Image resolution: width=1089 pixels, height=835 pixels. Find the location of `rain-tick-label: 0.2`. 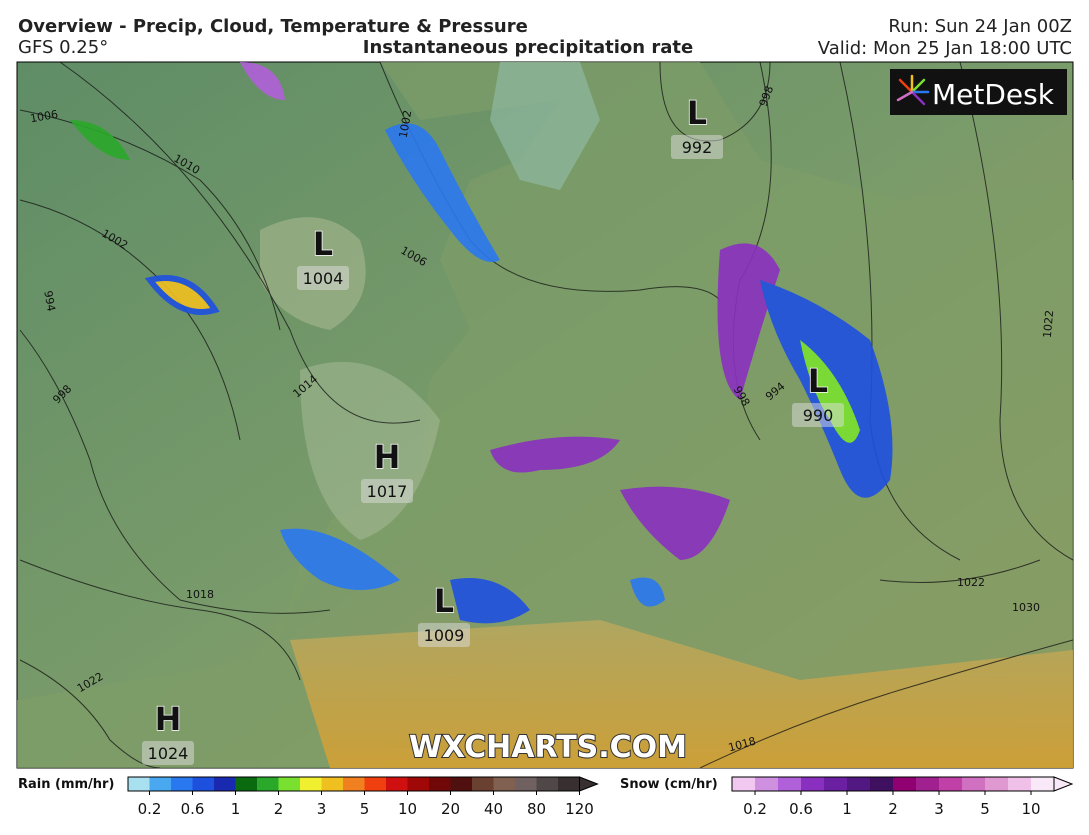

rain-tick-label: 0.2 is located at coordinates (150, 809).